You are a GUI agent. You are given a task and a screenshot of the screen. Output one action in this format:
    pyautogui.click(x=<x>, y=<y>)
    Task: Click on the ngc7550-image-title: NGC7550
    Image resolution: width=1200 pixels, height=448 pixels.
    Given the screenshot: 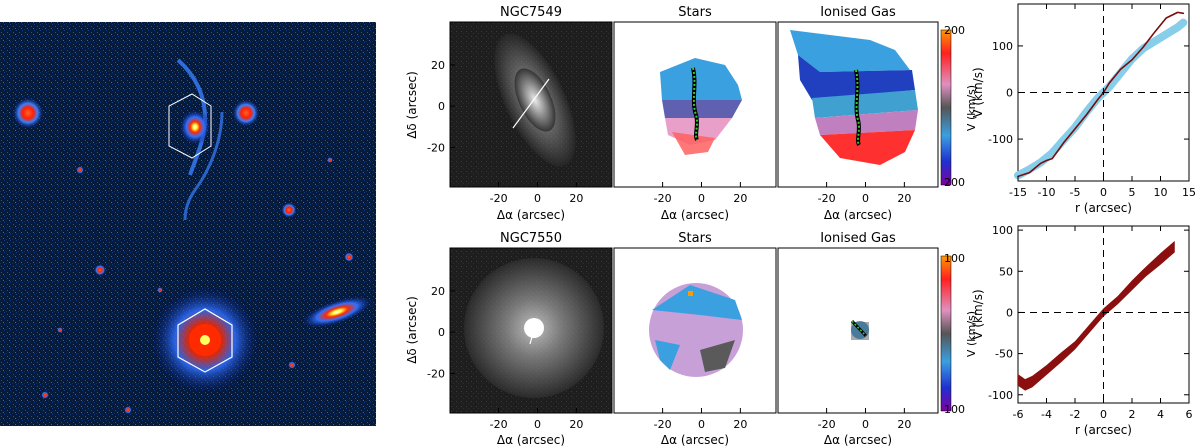 What is the action you would take?
    pyautogui.click(x=531, y=238)
    